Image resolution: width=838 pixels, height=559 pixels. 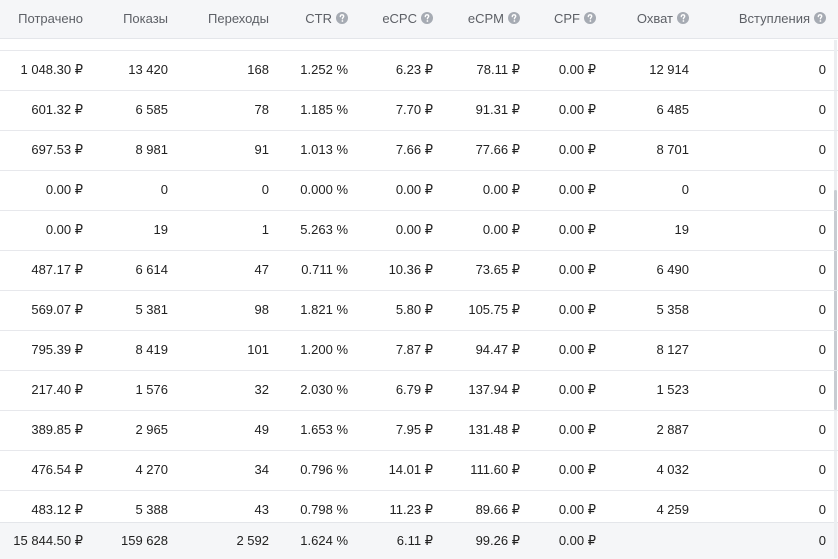 What do you see at coordinates (414, 349) in the screenshot?
I see `table-cell: 7.87 ₽` at bounding box center [414, 349].